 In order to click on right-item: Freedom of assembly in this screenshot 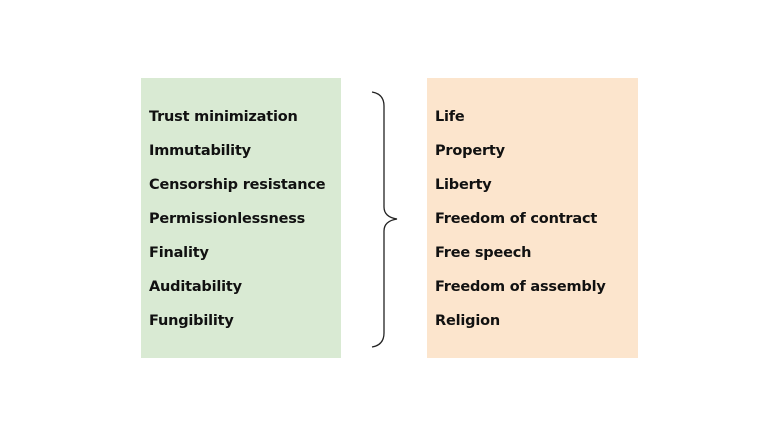, I will do `click(520, 287)`.